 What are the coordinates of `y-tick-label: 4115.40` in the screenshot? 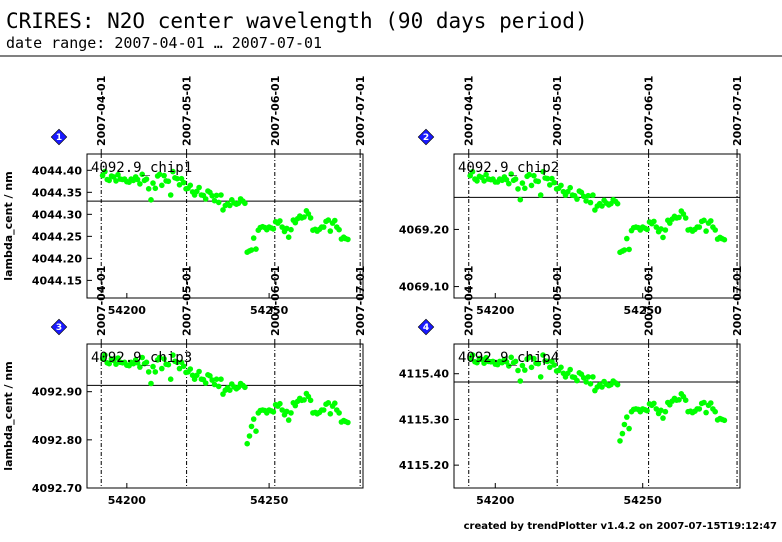 It's located at (424, 374).